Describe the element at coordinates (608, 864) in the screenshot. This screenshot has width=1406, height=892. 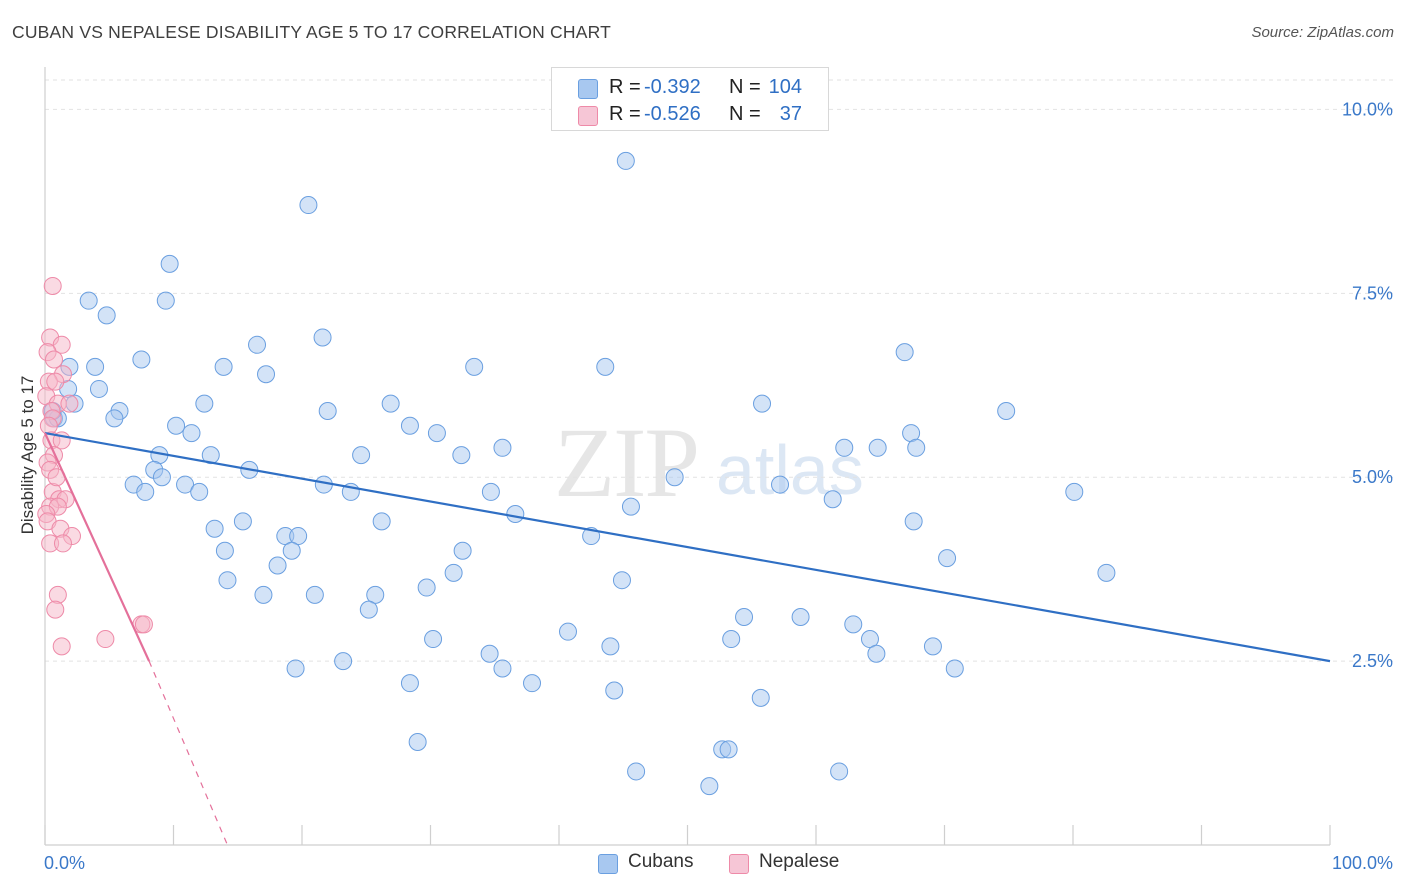
I see `cubans-swatch` at that location.